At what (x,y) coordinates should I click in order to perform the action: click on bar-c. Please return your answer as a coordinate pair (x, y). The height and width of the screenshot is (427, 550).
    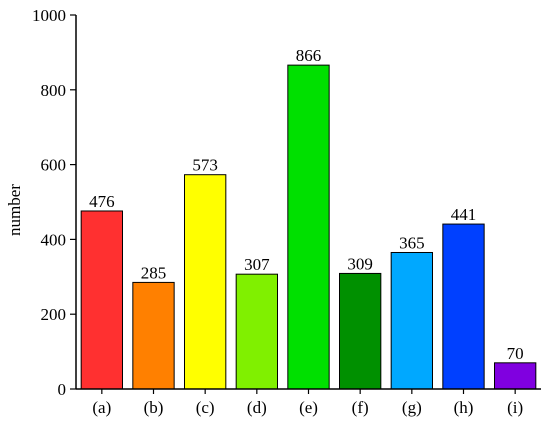
    Looking at the image, I should click on (205, 282).